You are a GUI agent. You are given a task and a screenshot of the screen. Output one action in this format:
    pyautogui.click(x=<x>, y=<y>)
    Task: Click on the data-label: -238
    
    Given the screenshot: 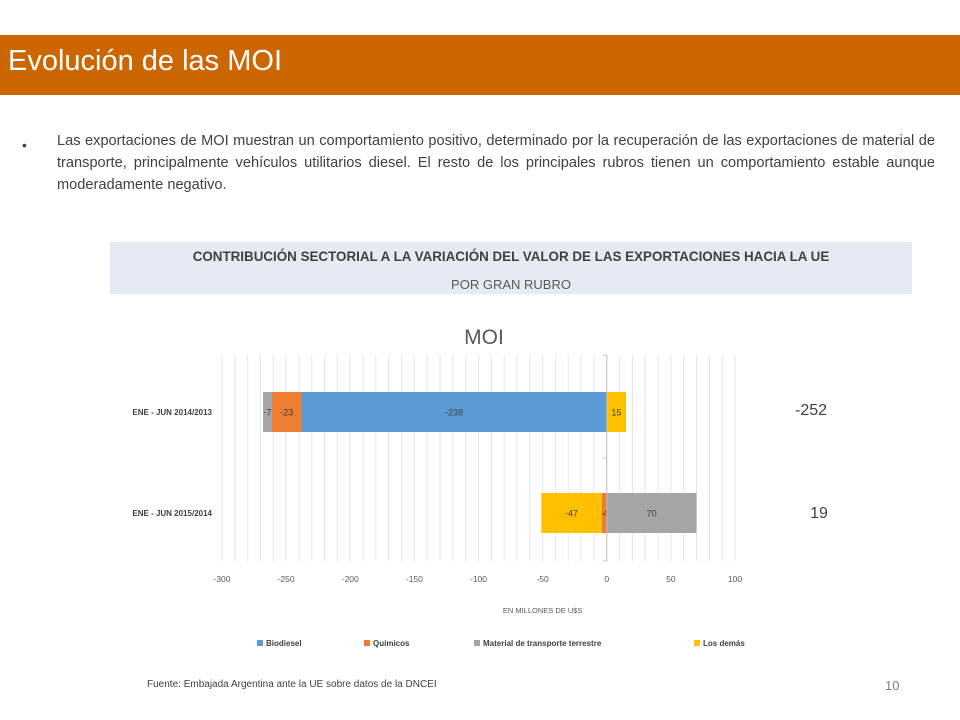 What is the action you would take?
    pyautogui.click(x=454, y=413)
    